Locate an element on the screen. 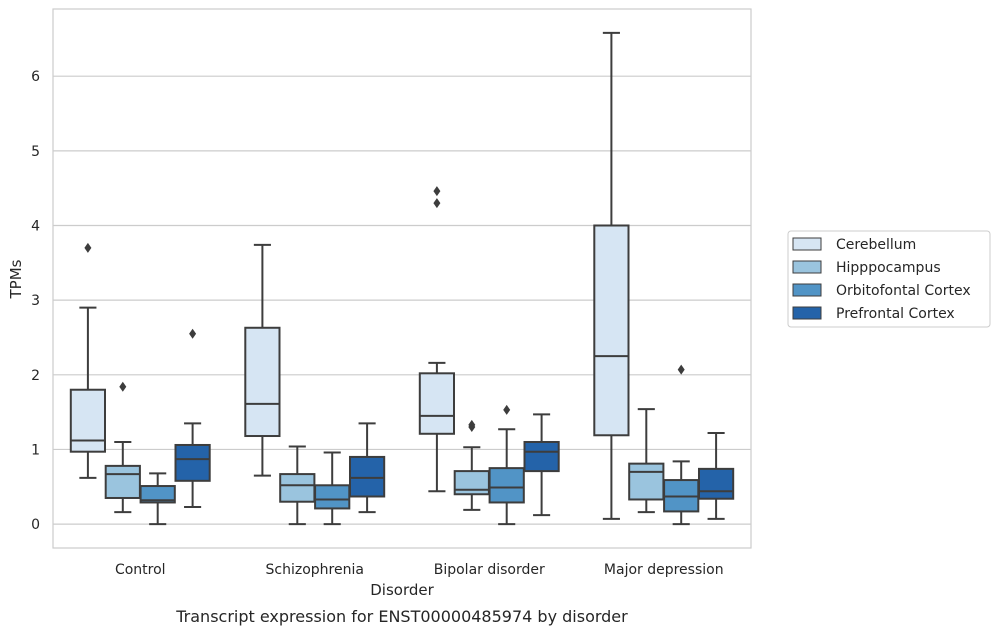  y-tick-label: 6 is located at coordinates (35, 77).